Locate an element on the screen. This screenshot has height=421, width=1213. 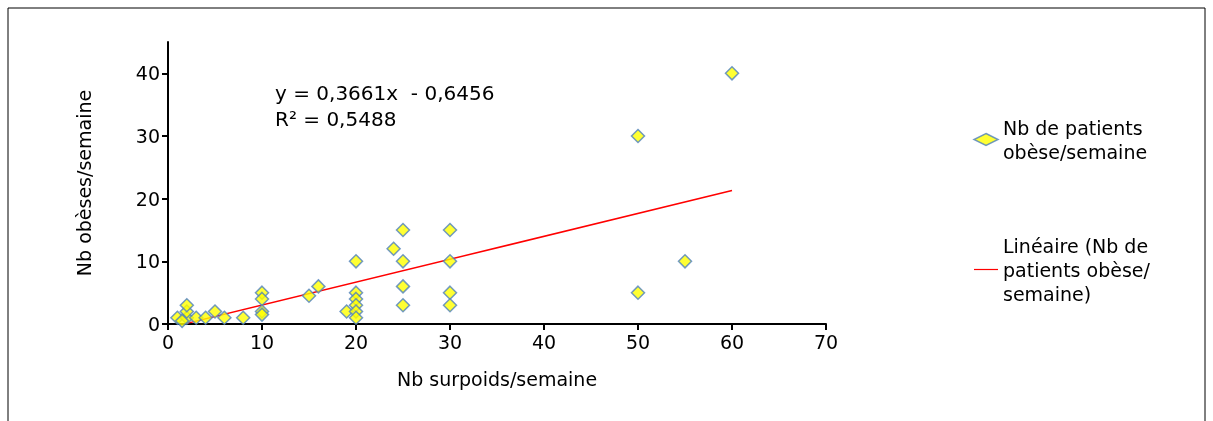
y-tick-label: 30 is located at coordinates (147, 136).